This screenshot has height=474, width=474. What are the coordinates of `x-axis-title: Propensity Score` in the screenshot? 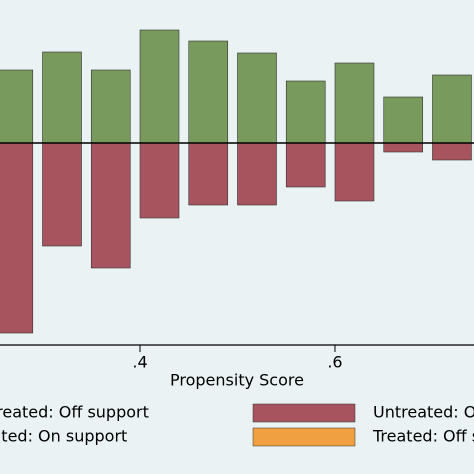 It's located at (237, 380).